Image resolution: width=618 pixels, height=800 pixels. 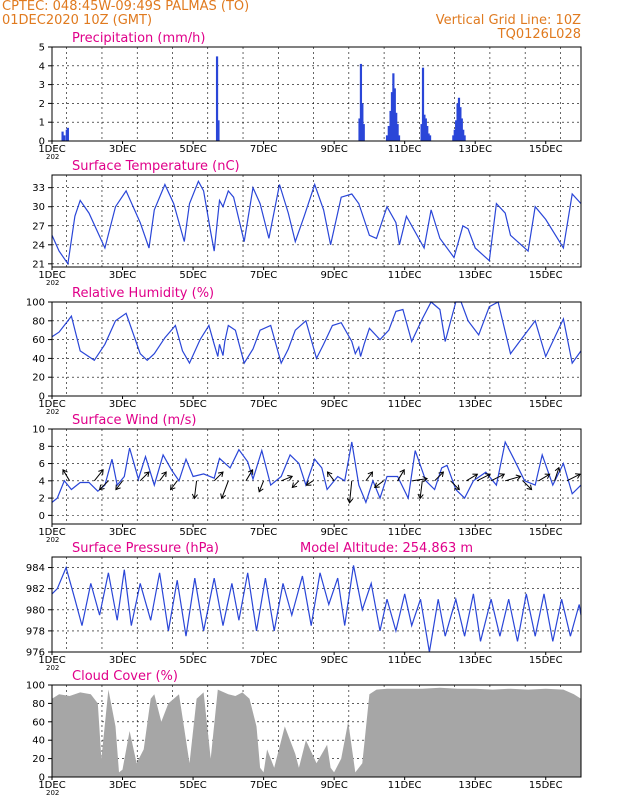 What do you see at coordinates (38, 741) in the screenshot?
I see `y-tick-label: 40` at bounding box center [38, 741].